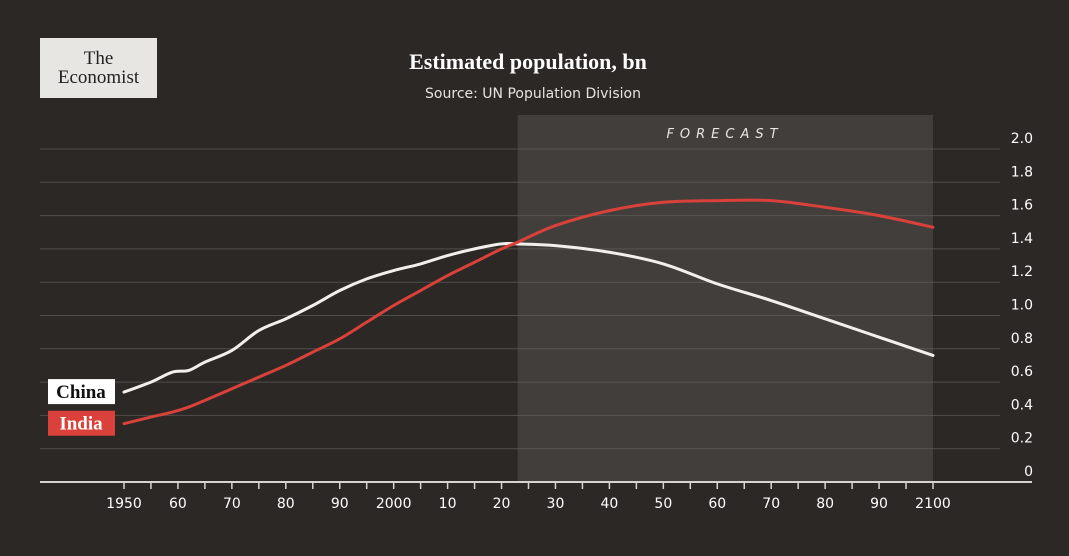 This screenshot has height=556, width=1069. What do you see at coordinates (394, 504) in the screenshot?
I see `x-tick-label: 2000` at bounding box center [394, 504].